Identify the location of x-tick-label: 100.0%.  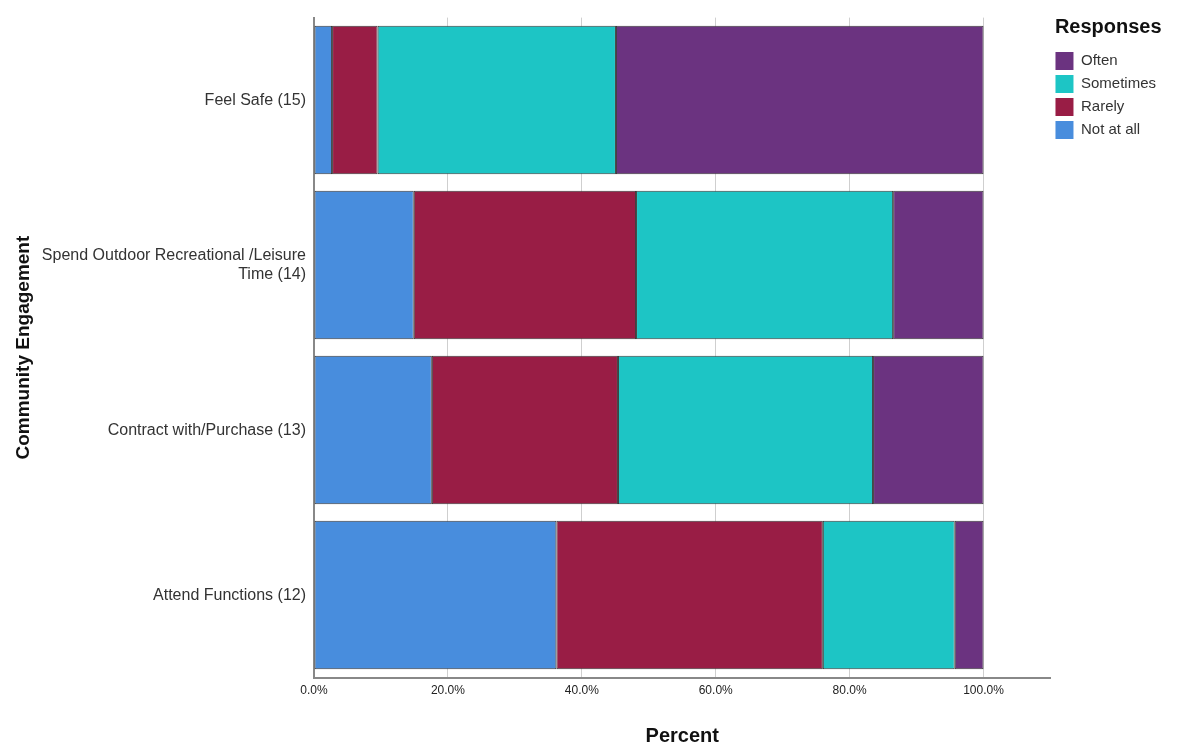
(984, 690).